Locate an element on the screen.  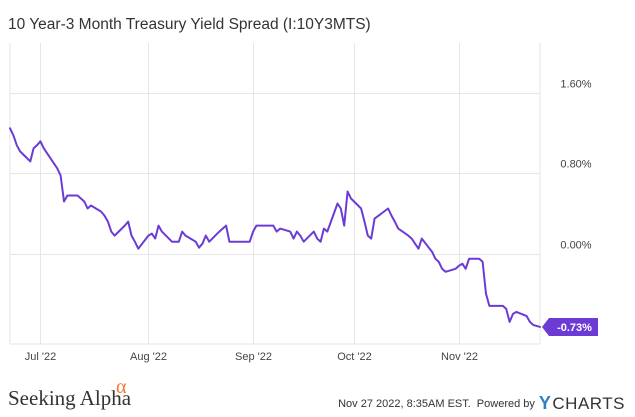
last-value-label: -0.73% is located at coordinates (574, 328).